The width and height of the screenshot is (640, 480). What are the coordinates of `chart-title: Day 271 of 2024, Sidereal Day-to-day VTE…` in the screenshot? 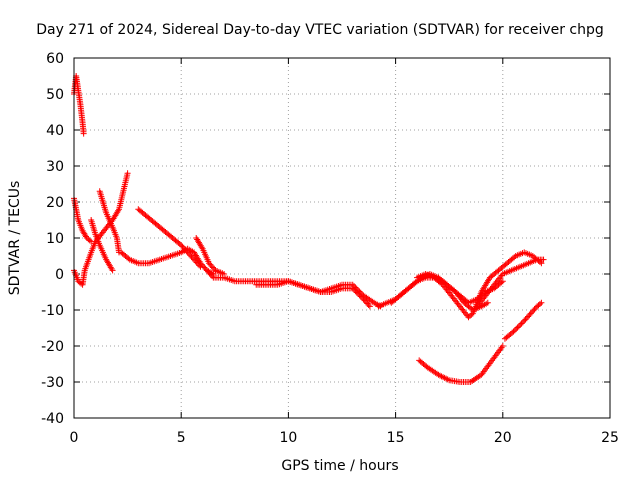 It's located at (320, 30).